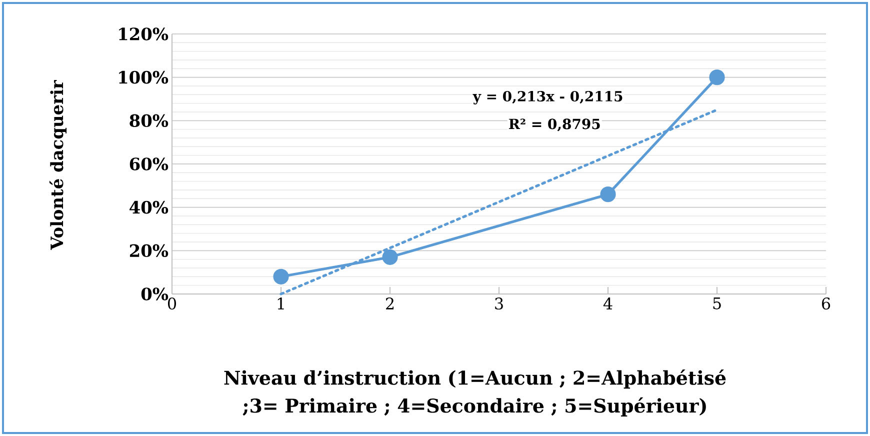 The image size is (870, 436). I want to click on y-tick-label: 80%, so click(149, 121).